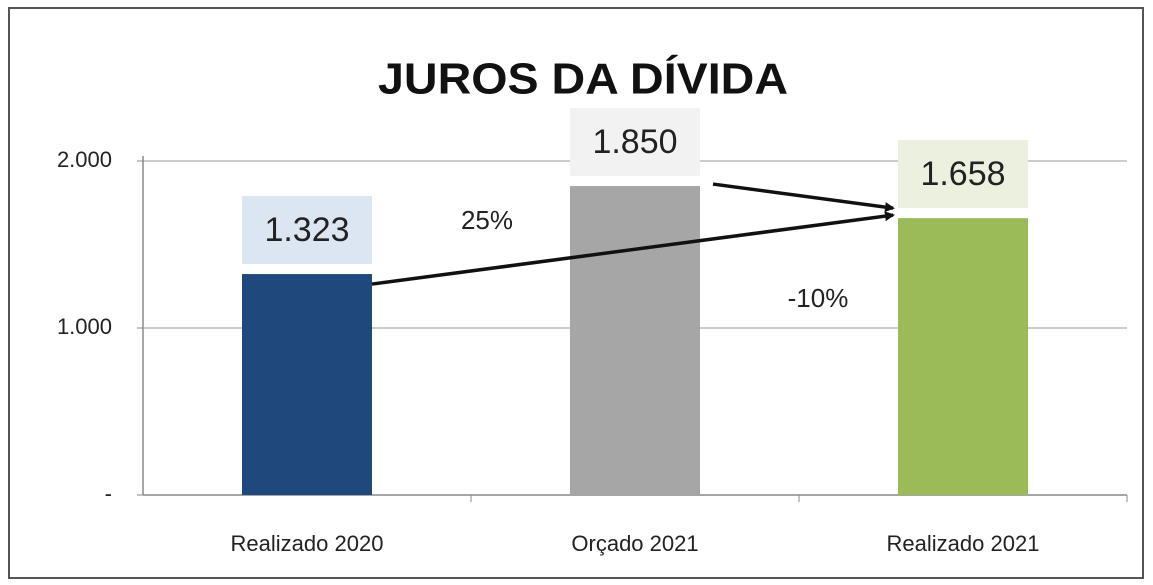  I want to click on chart-title: JUROS DA DÍVIDA, so click(583, 79).